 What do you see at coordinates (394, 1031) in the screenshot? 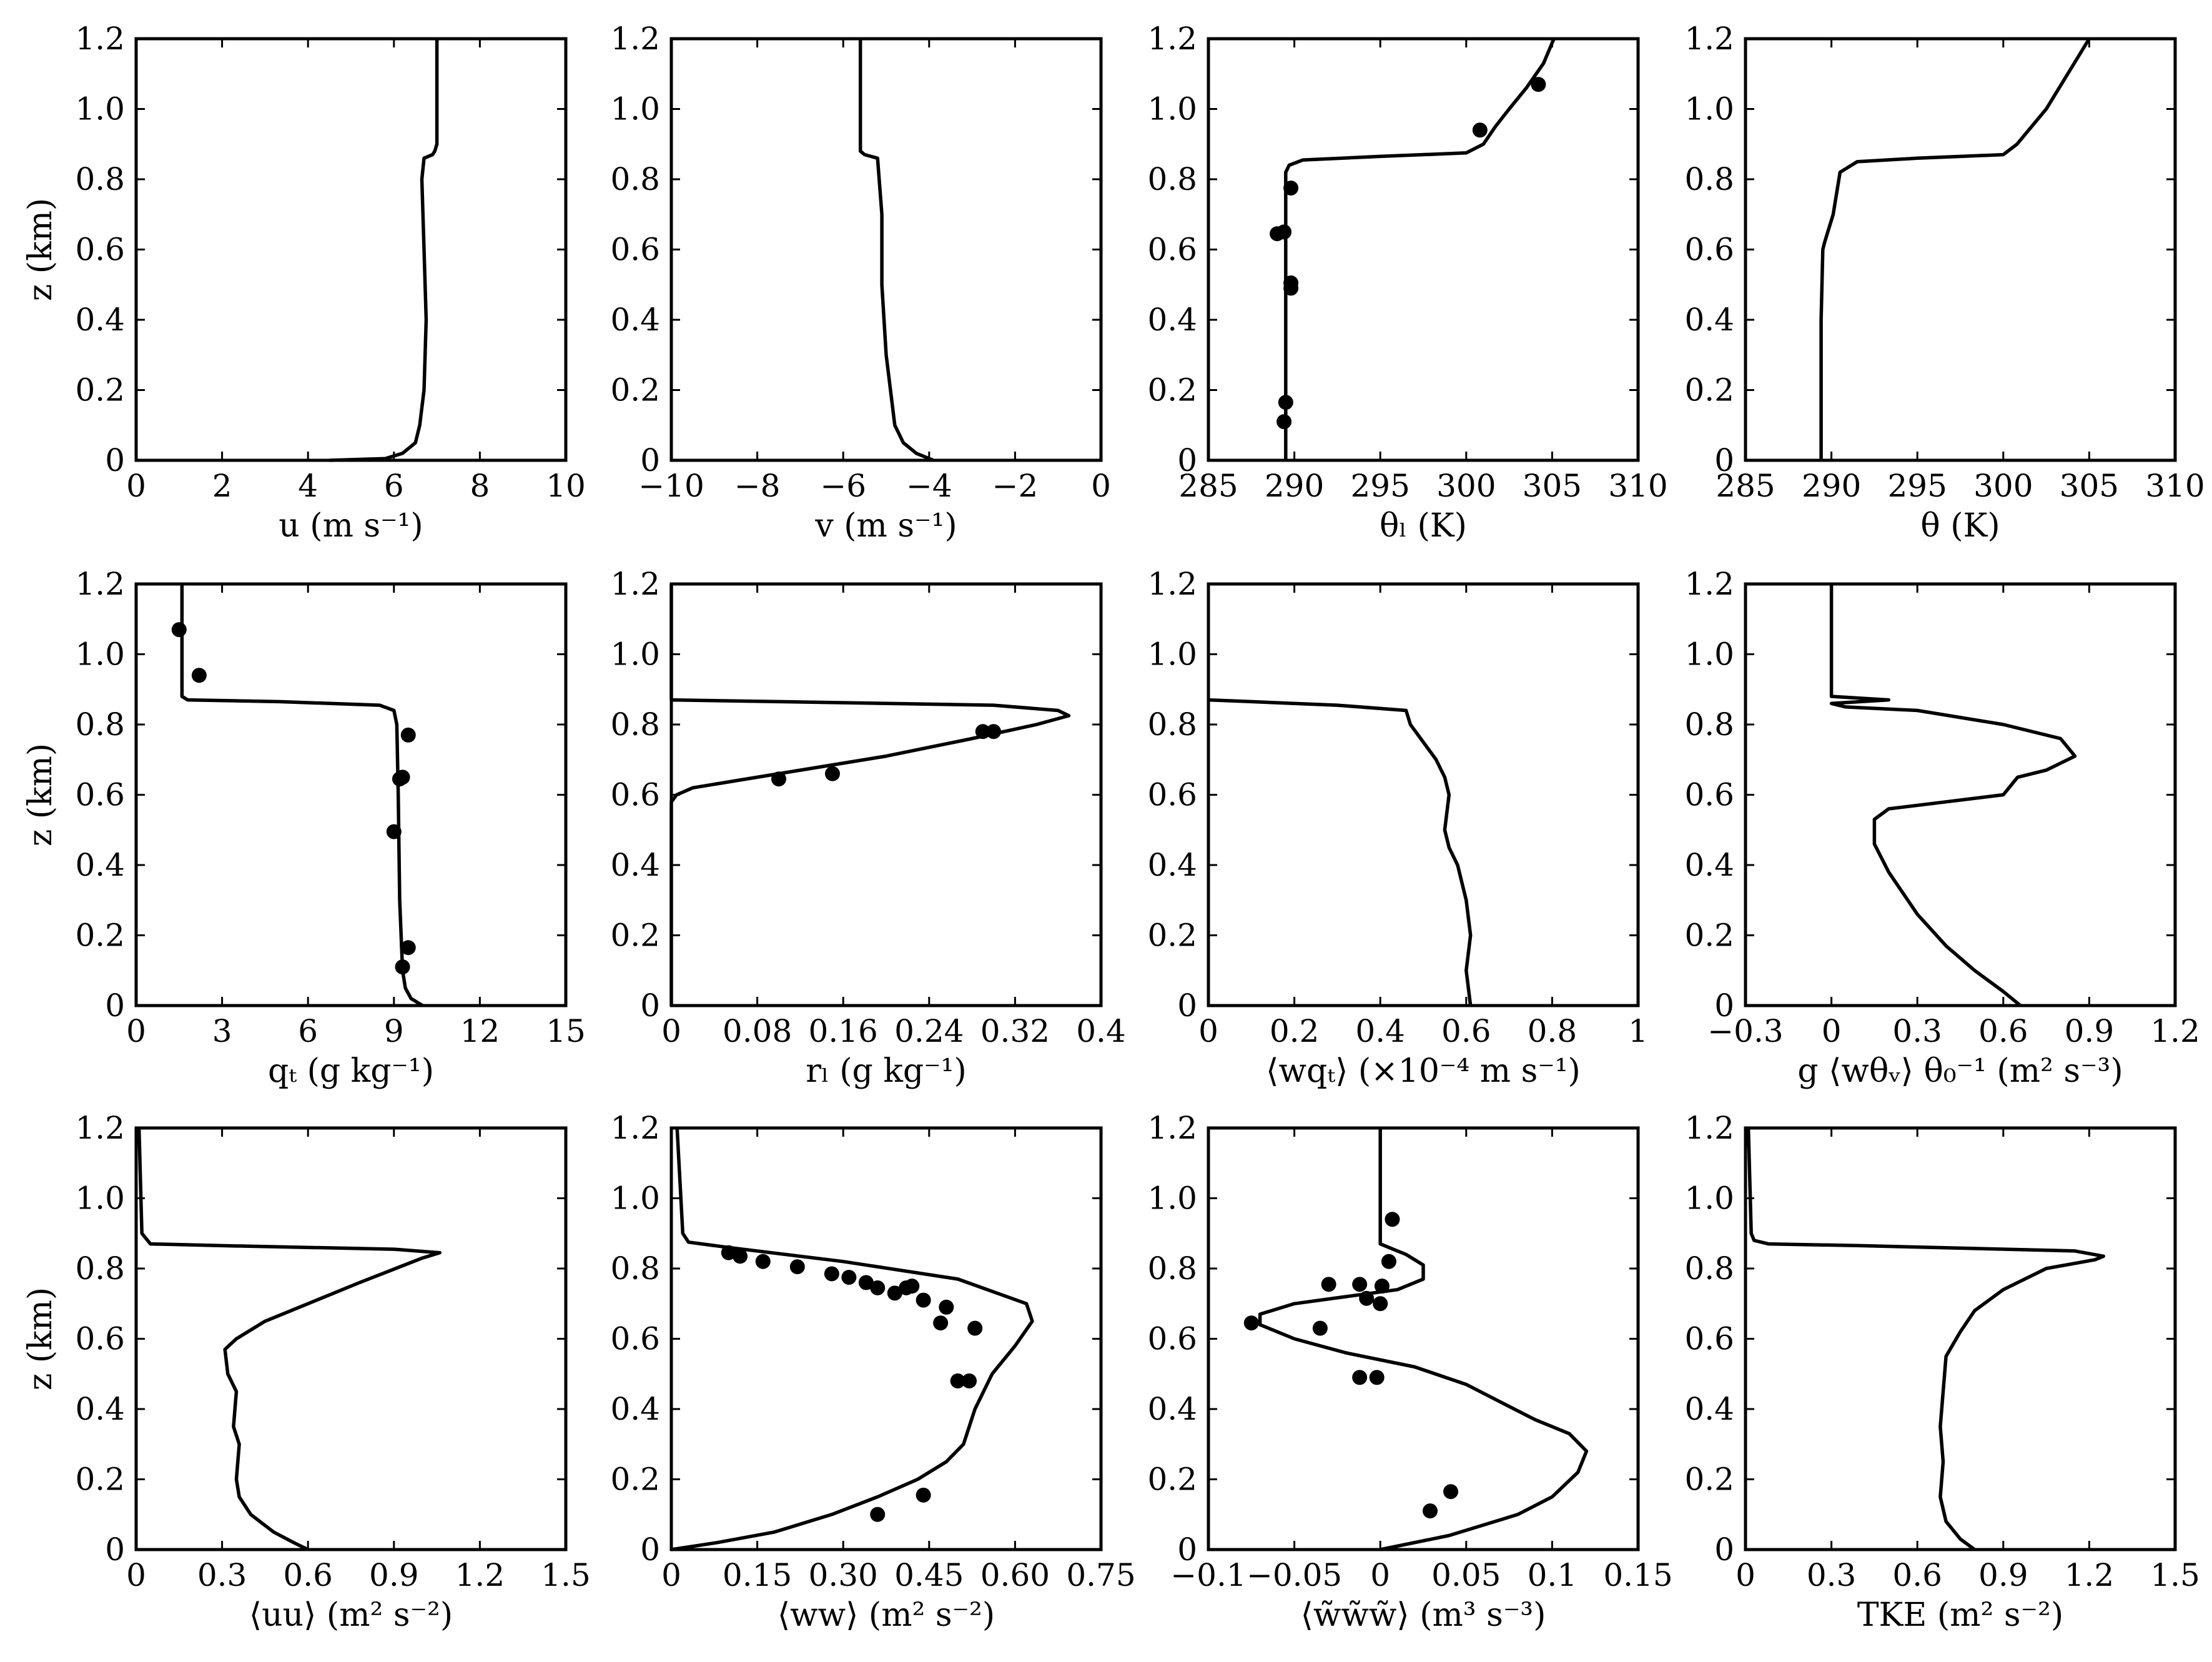
I see `x-tick-label: 9` at bounding box center [394, 1031].